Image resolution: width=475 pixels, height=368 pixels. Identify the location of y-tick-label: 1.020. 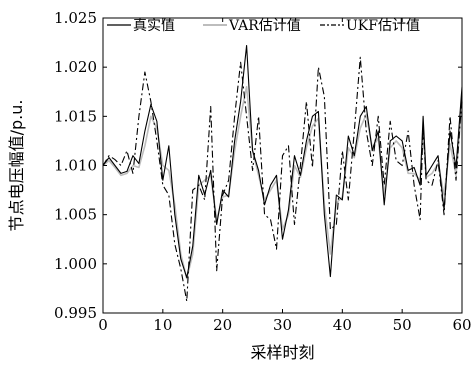
(75, 67).